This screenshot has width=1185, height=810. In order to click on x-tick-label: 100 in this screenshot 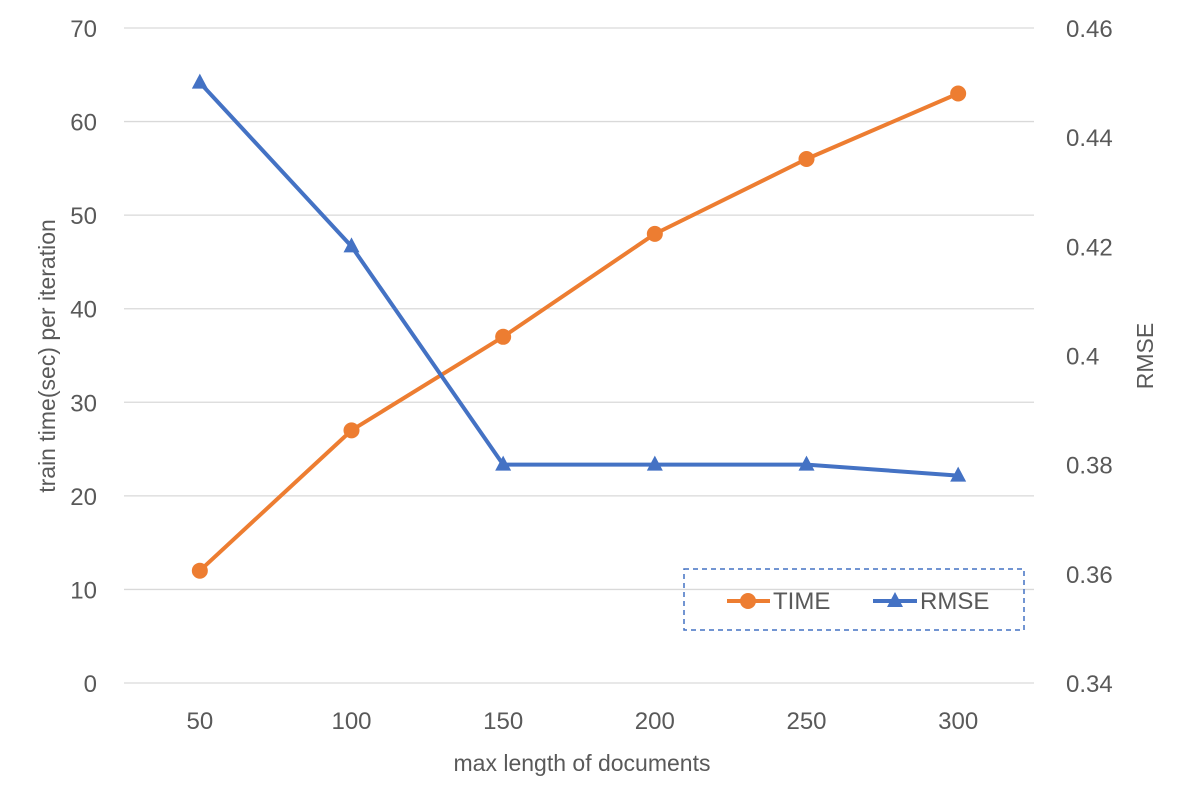, I will do `click(351, 721)`.